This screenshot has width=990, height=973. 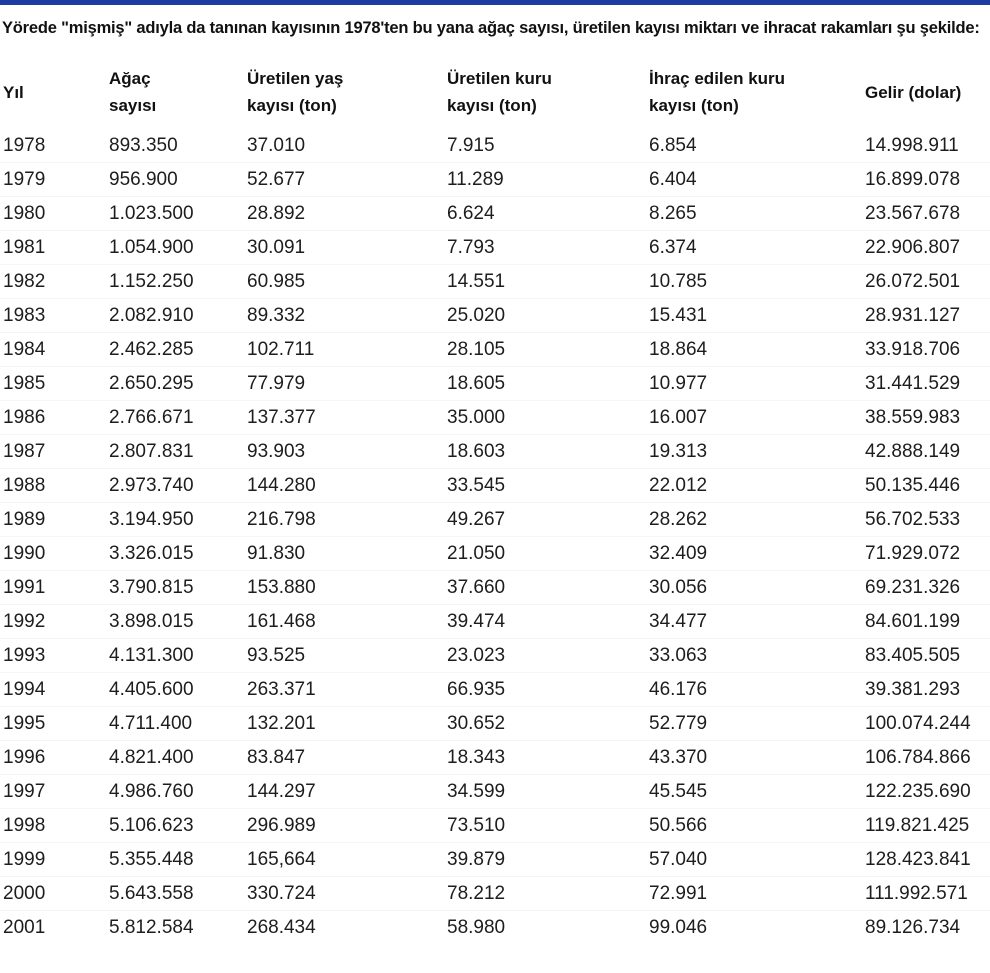 What do you see at coordinates (926, 859) in the screenshot?
I see `table-cell: 128.423.841` at bounding box center [926, 859].